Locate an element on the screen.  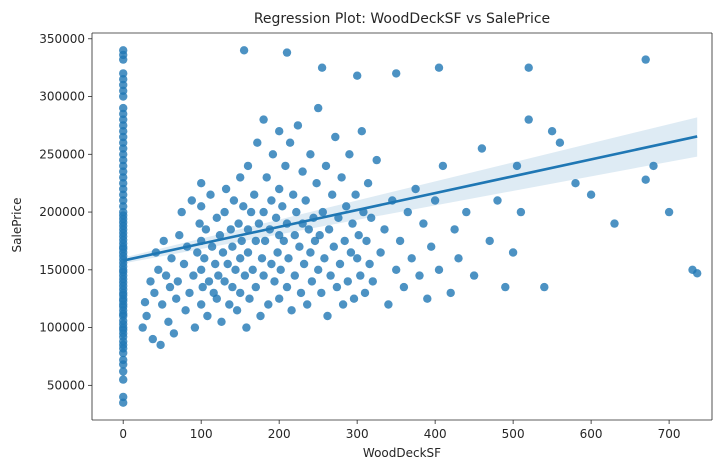
x-tick-label: 0 is located at coordinates (123, 434).